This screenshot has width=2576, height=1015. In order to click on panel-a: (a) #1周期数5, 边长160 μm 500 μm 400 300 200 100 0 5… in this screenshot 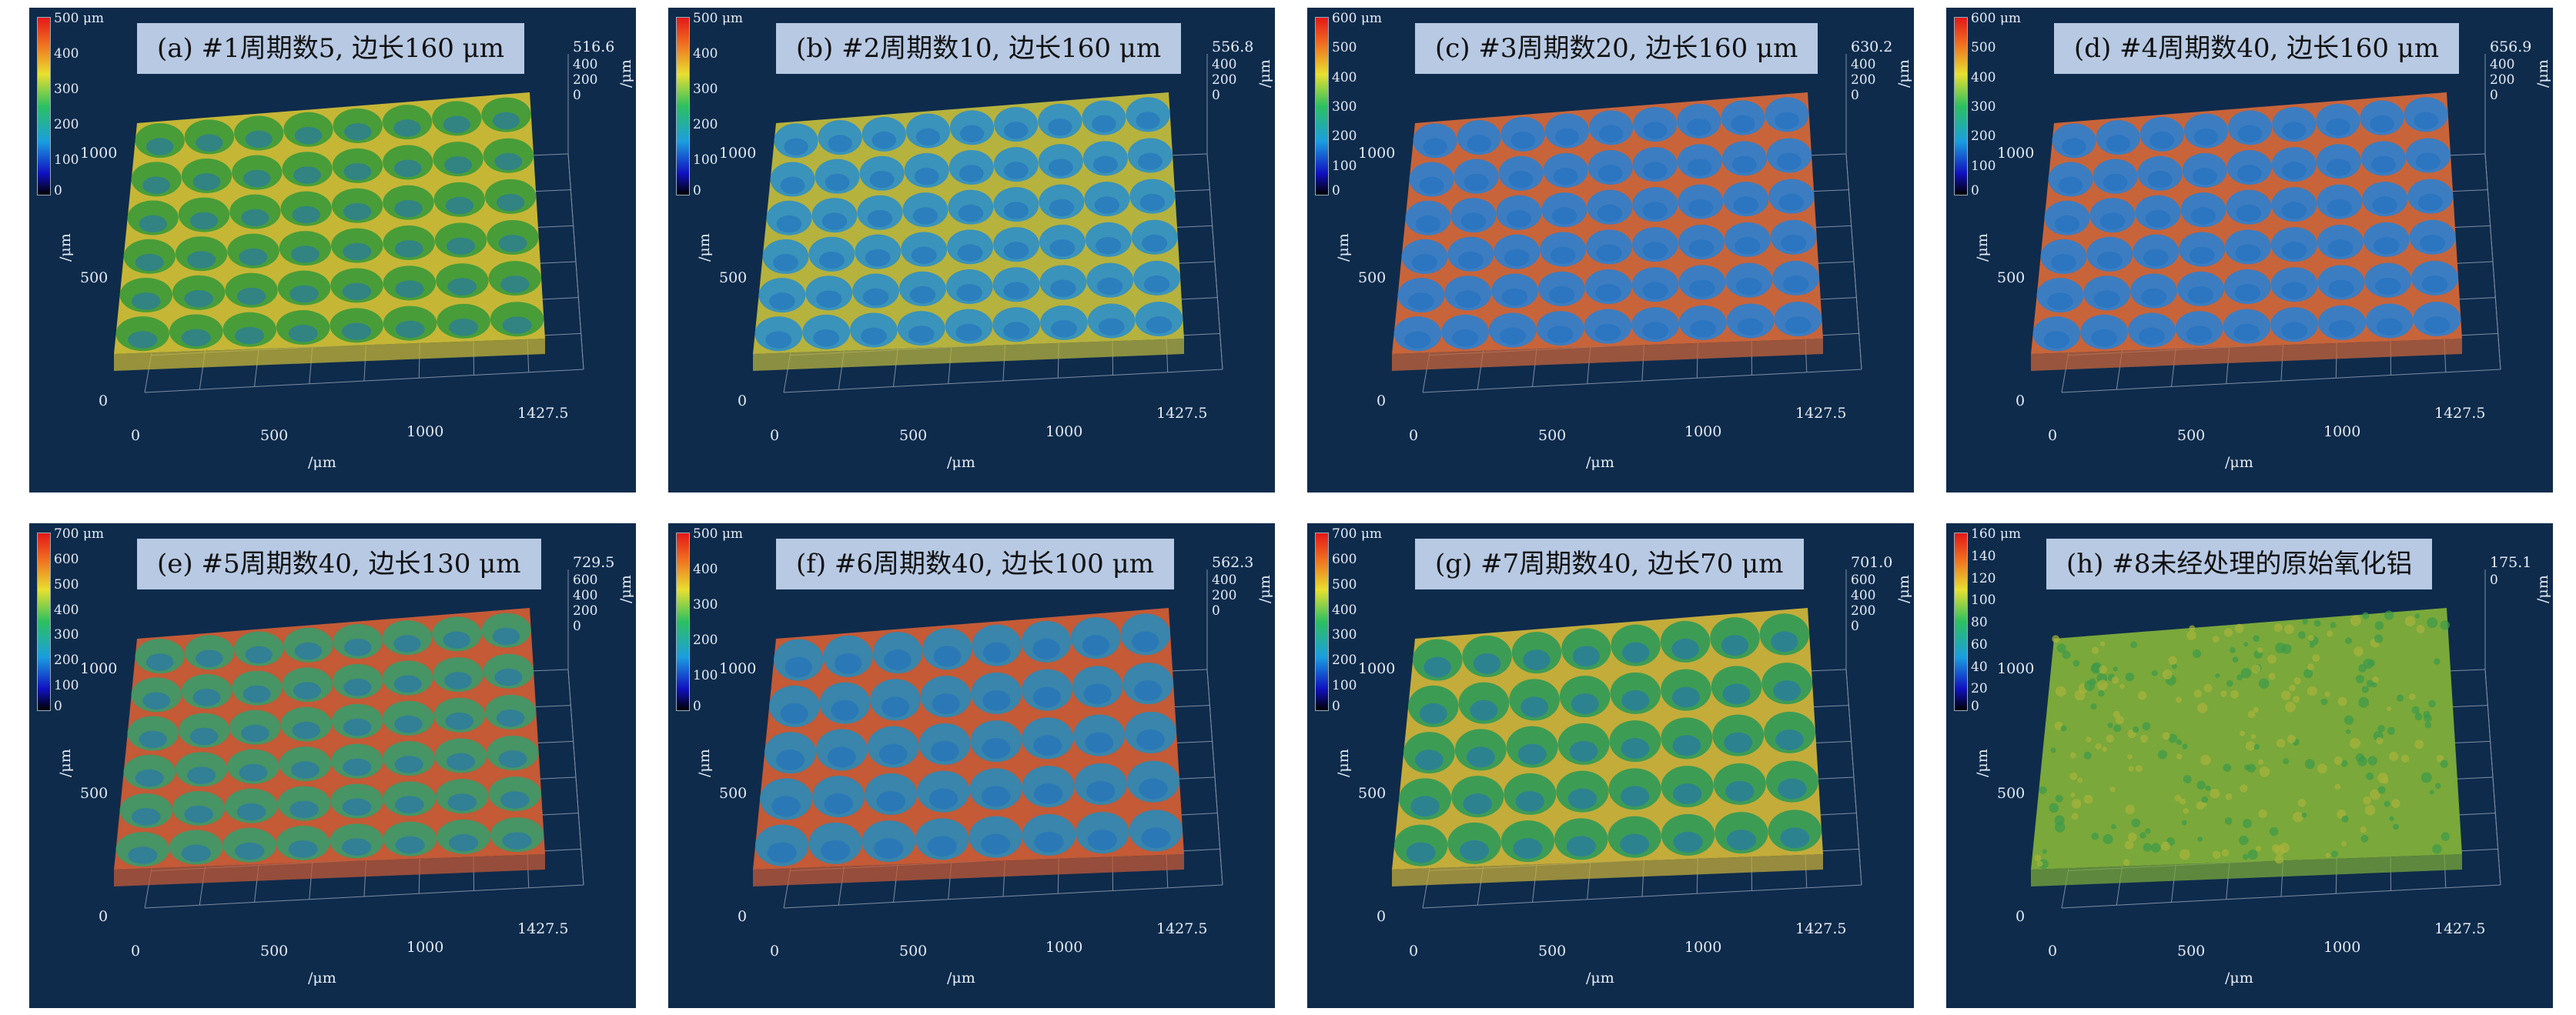, I will do `click(332, 250)`.